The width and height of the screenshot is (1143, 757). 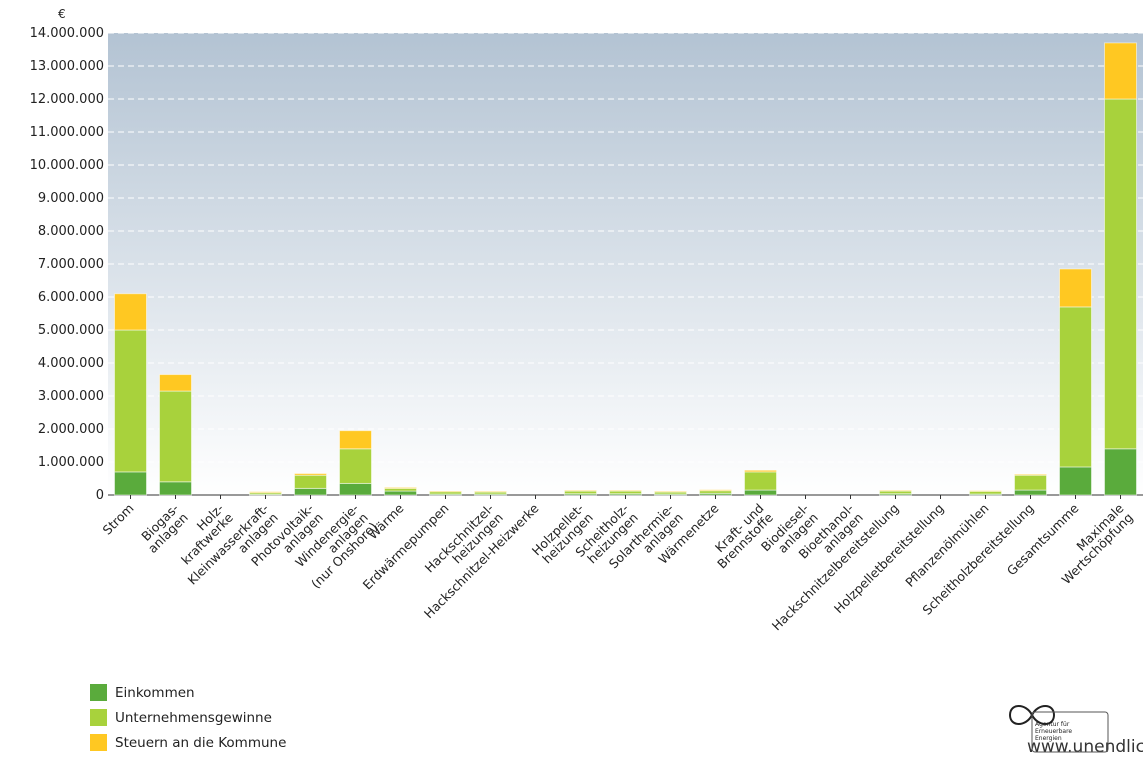 What do you see at coordinates (71, 264) in the screenshot?
I see `y-tick-label: 7.000.000` at bounding box center [71, 264].